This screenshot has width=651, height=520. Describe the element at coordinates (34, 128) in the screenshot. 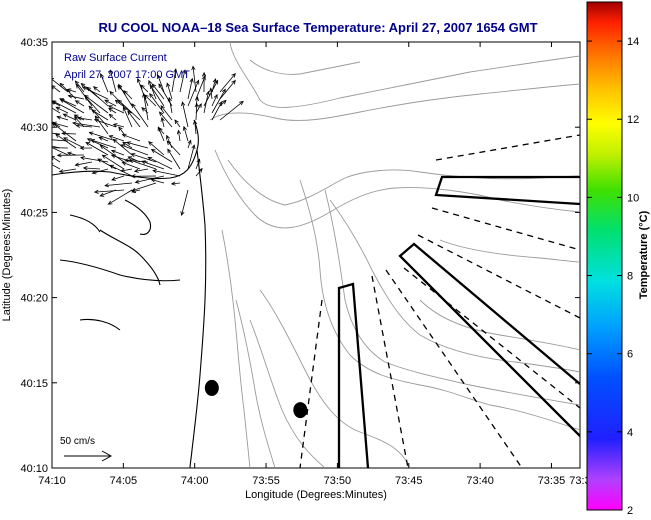

I see `y-tick-label: 40:30` at that location.